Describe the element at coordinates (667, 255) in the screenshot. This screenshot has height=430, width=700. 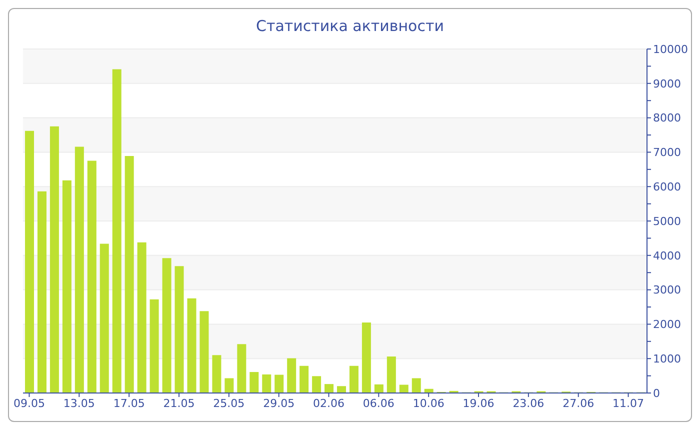
I see `y-tick-label: 4000` at that location.